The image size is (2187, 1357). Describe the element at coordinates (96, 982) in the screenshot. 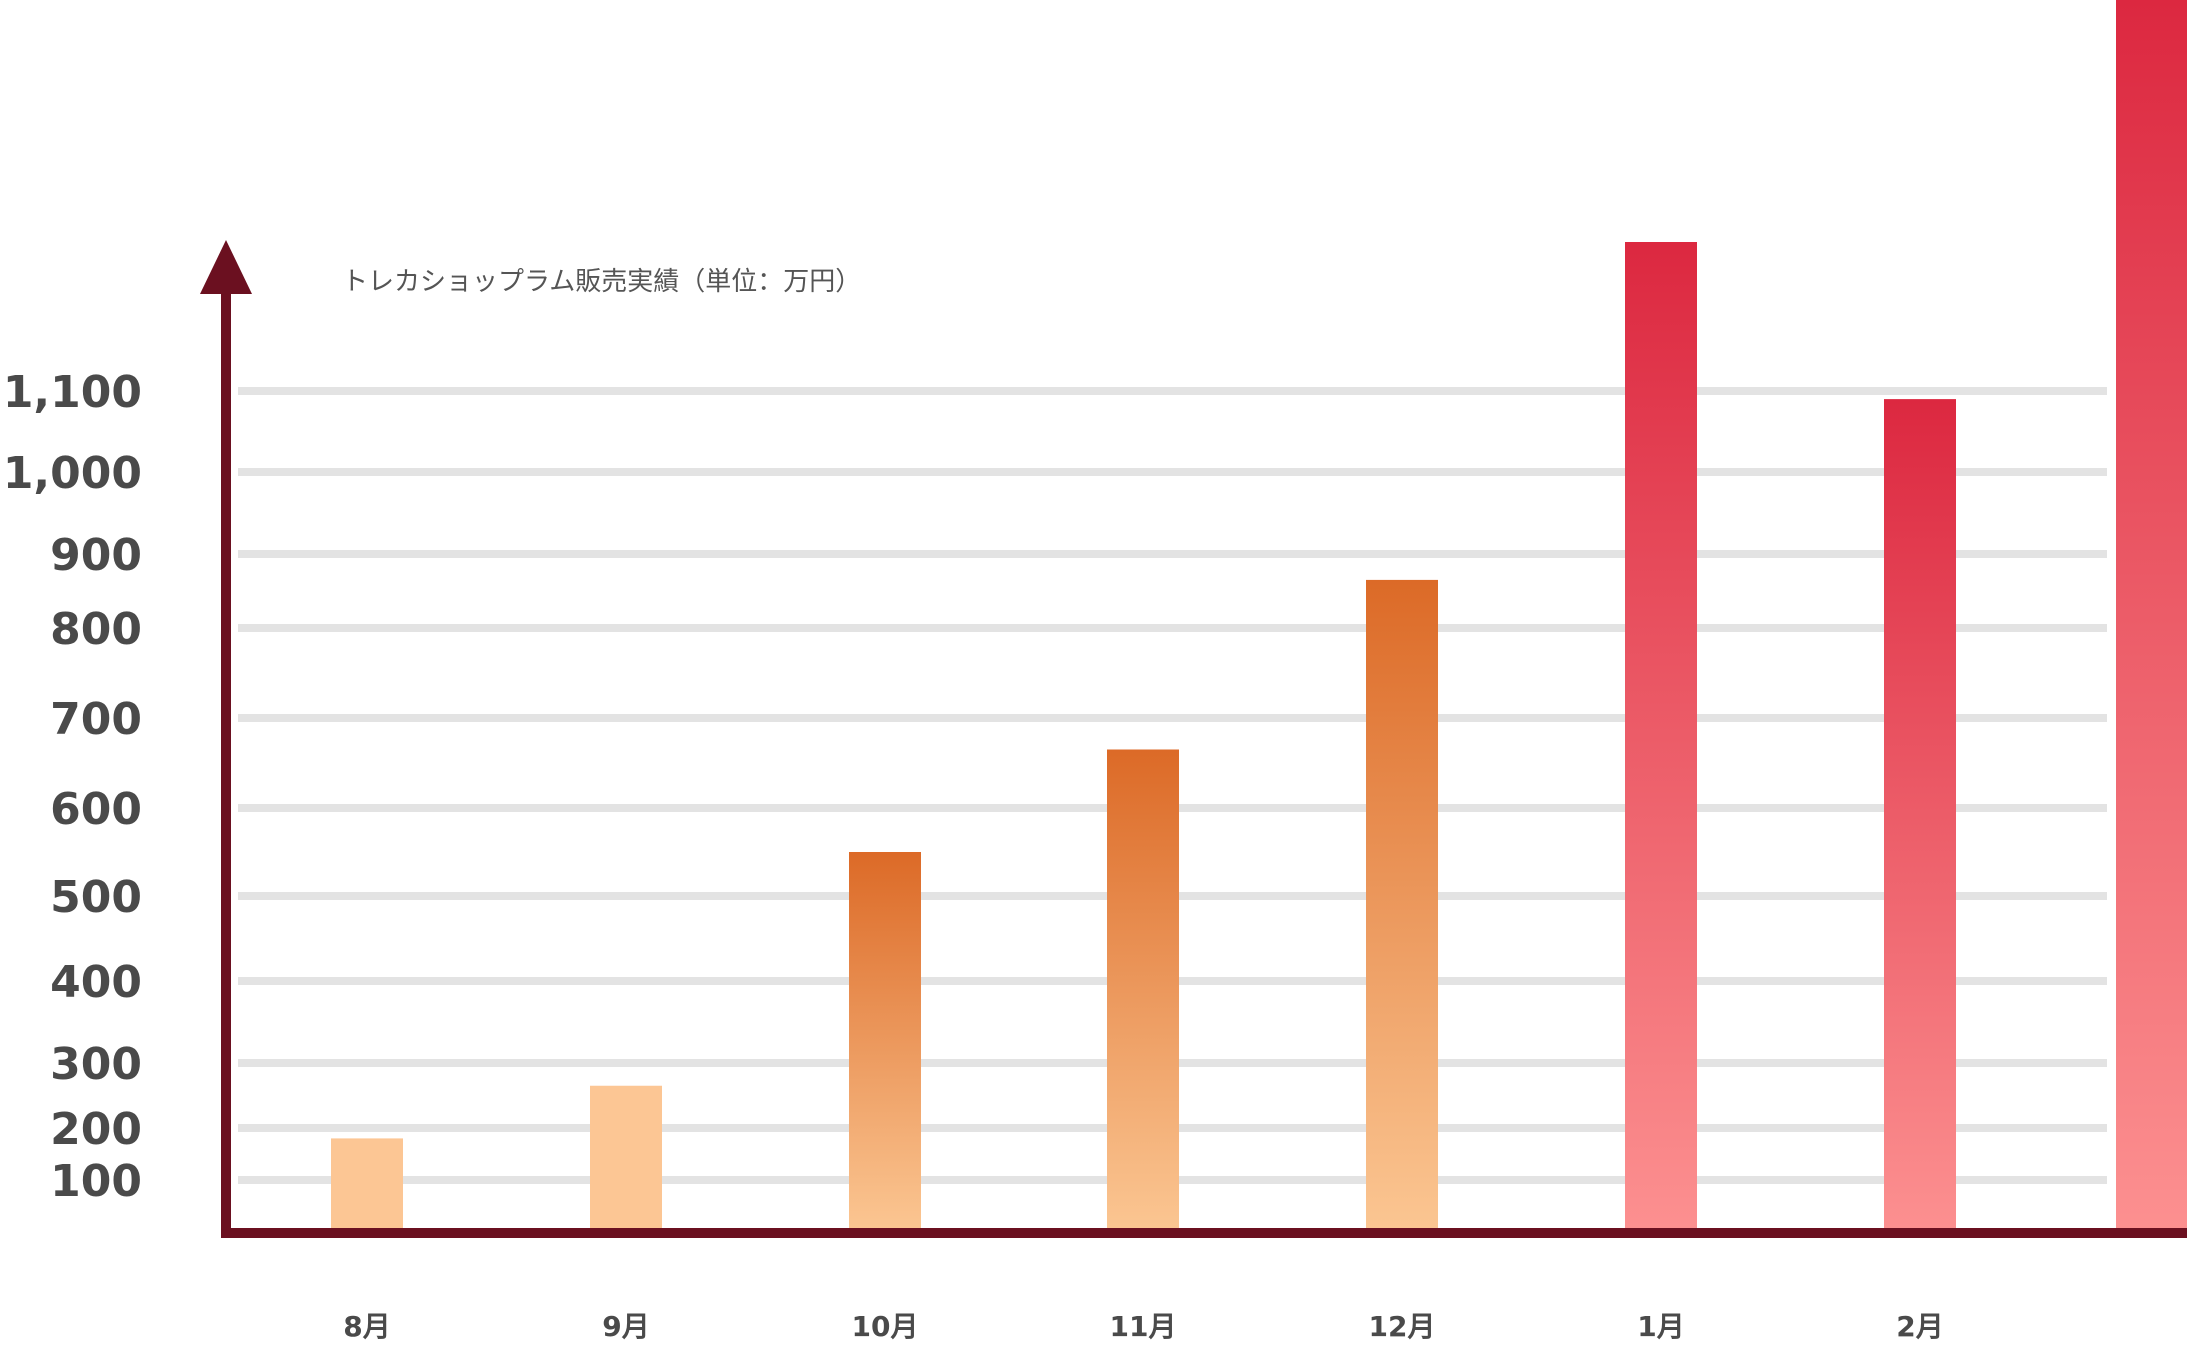

I see `y-tick-label: 400` at that location.